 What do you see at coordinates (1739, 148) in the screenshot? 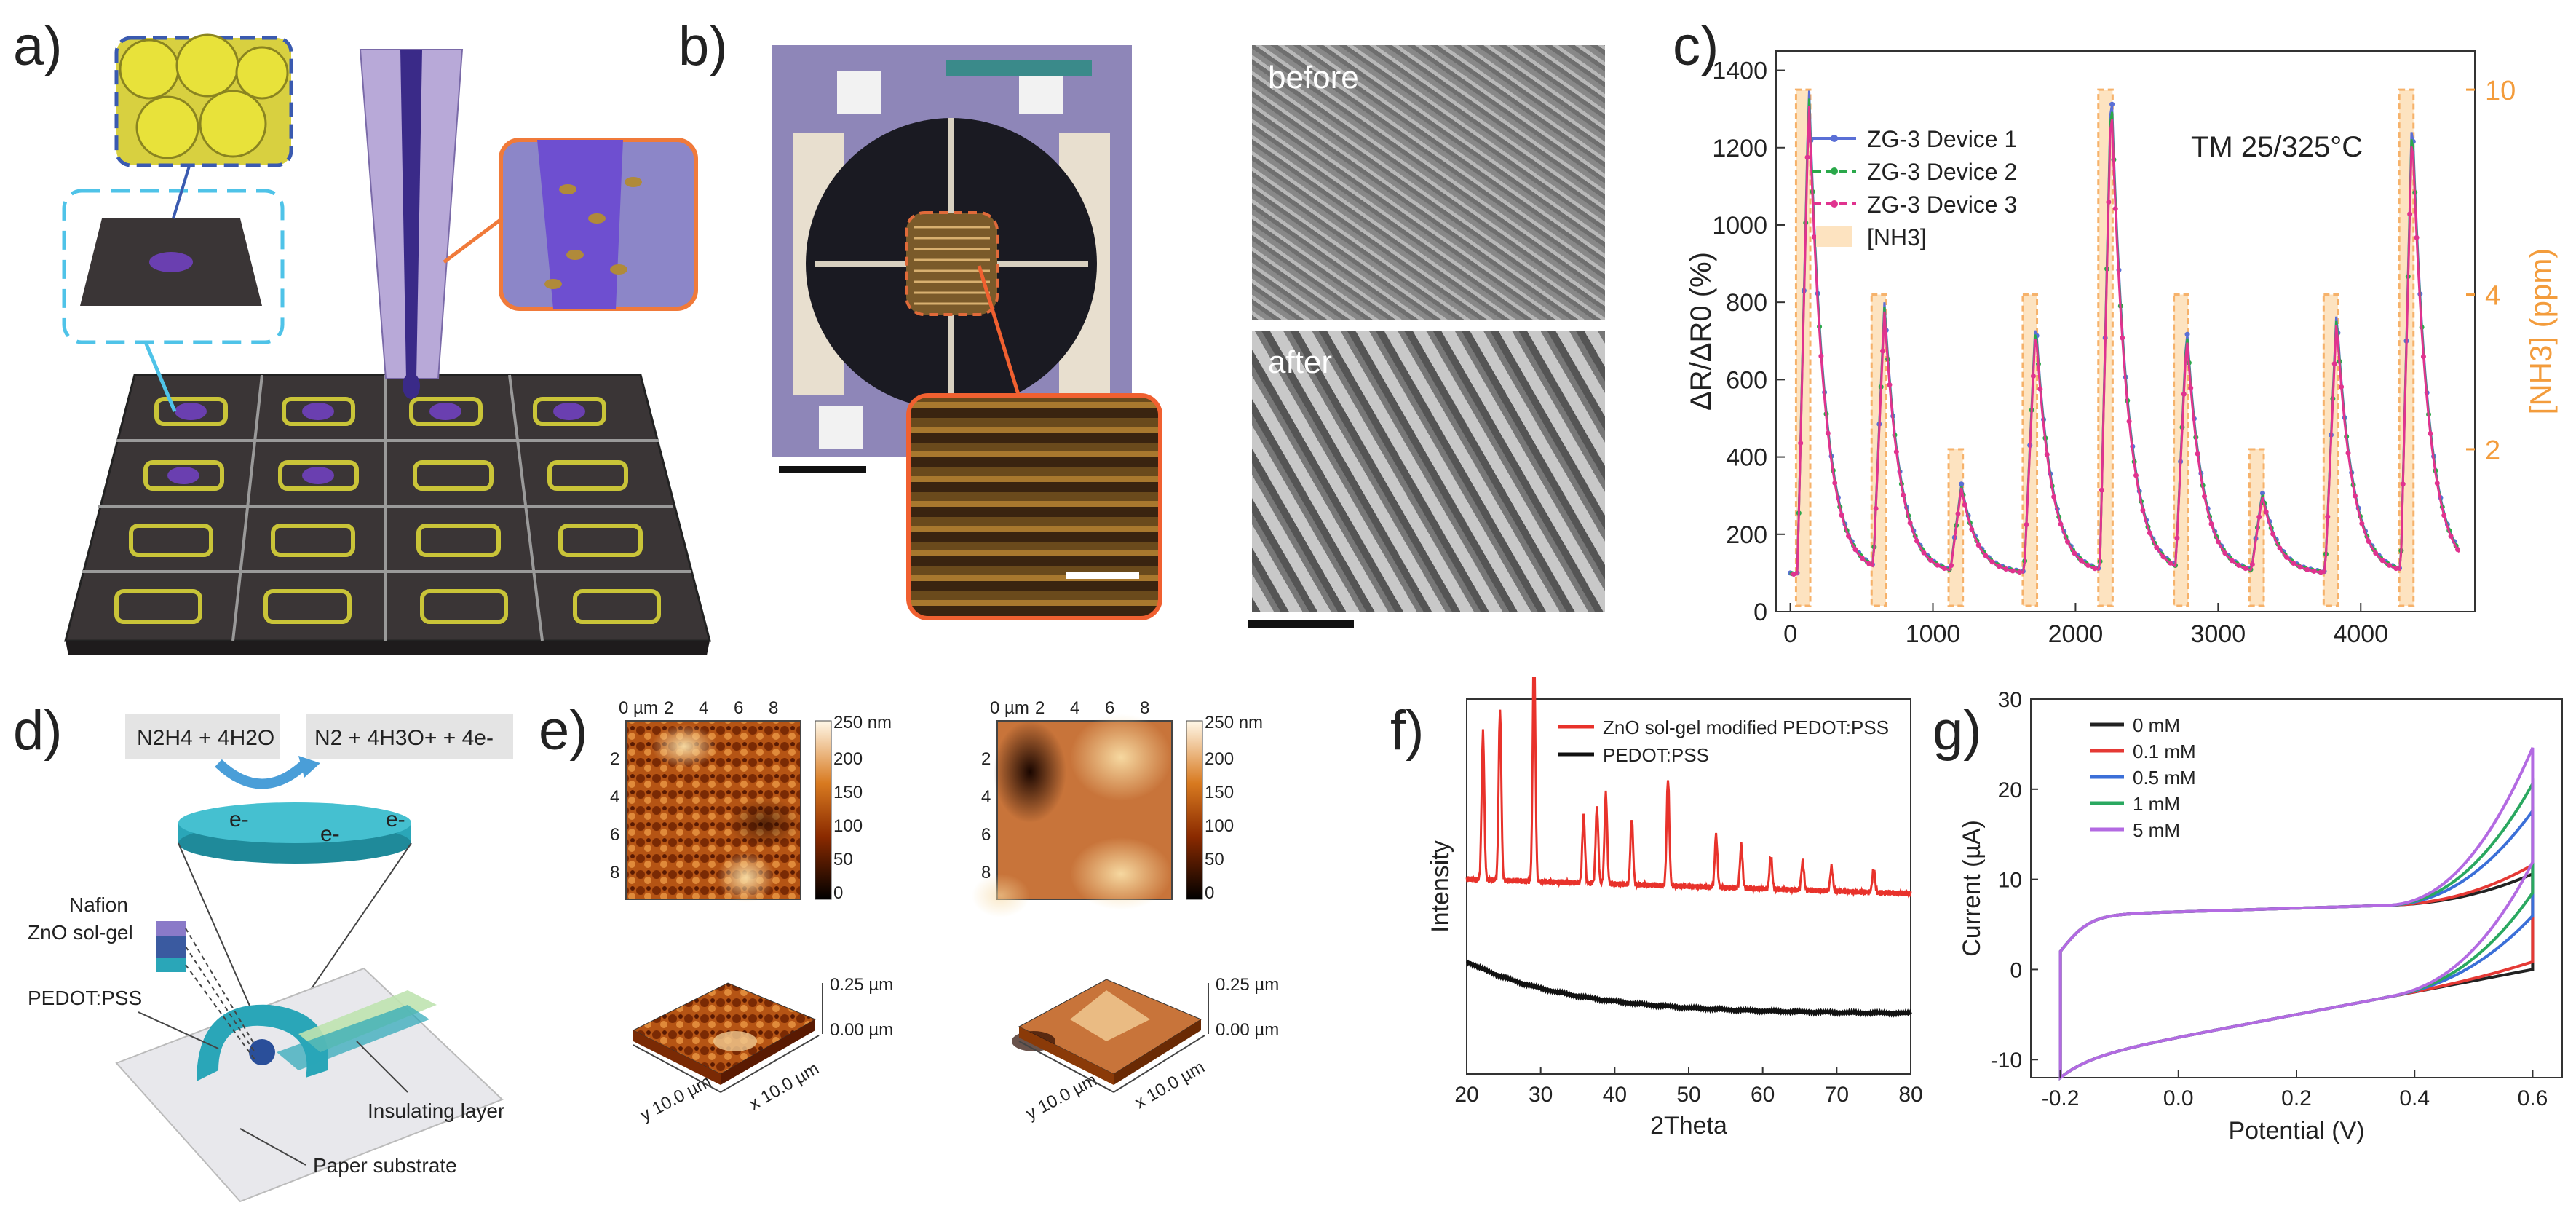
I see `y-tick-label: 1200` at bounding box center [1739, 148].